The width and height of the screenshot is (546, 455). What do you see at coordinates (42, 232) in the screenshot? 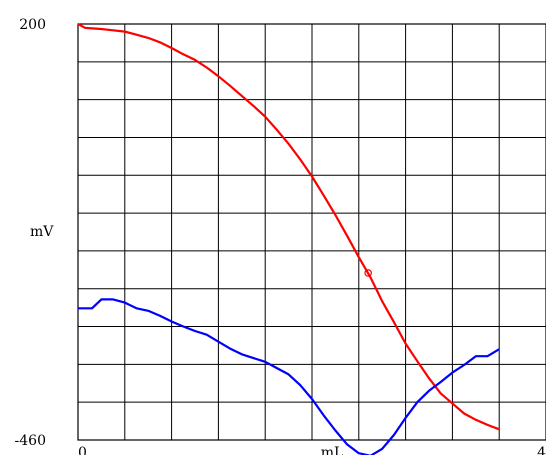
I see `y-axis-label: mV` at bounding box center [42, 232].